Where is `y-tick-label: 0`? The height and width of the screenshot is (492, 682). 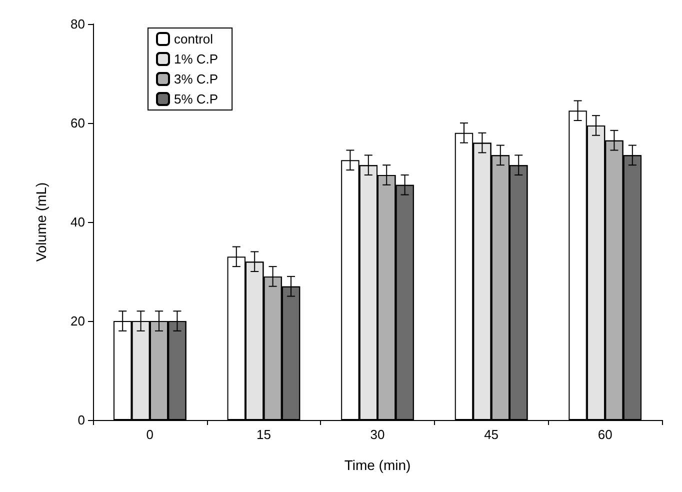 y-tick-label: 0 is located at coordinates (81, 420).